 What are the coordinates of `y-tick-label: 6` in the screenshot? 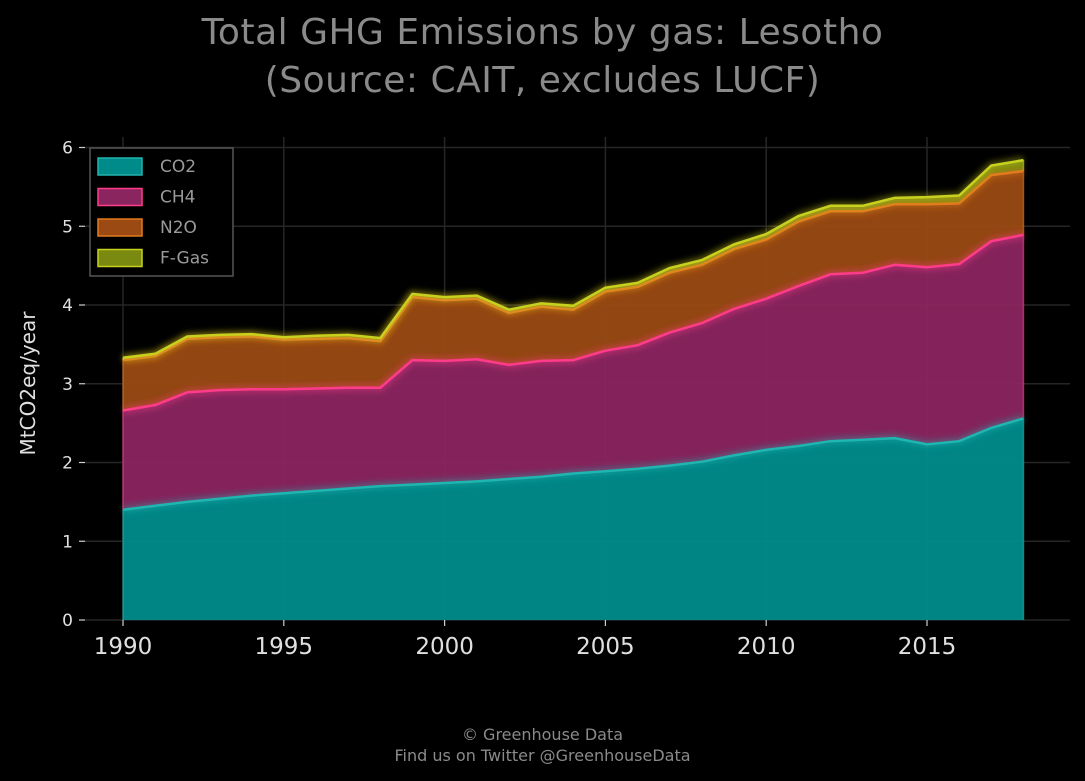 It's located at (67, 149).